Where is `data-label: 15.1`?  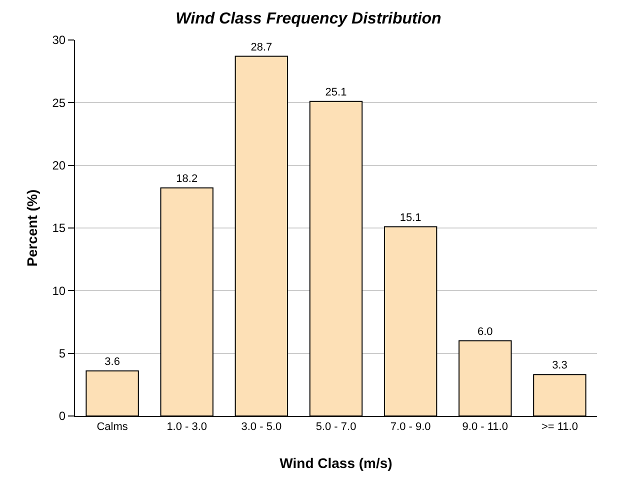 data-label: 15.1 is located at coordinates (411, 218).